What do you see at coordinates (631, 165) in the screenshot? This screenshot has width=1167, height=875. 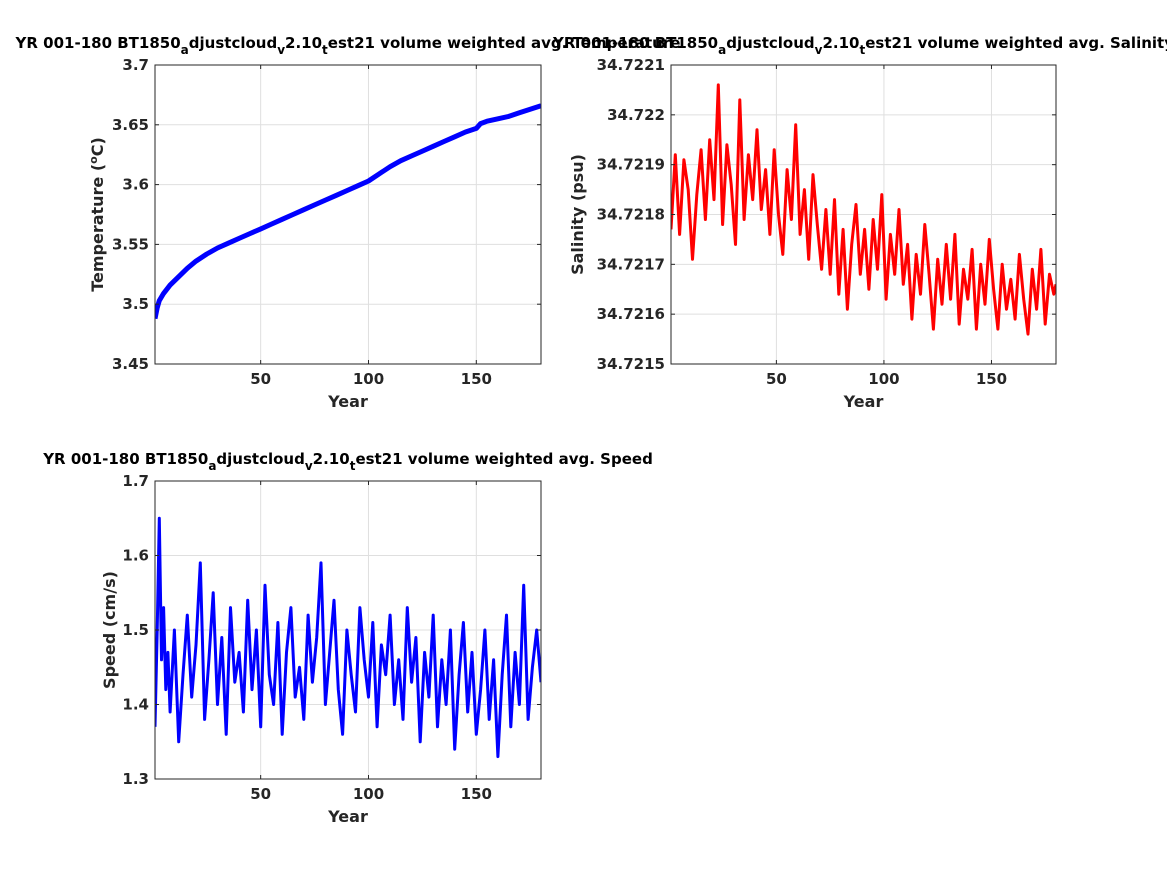 I see `y-tick-label: 34.7219` at bounding box center [631, 165].